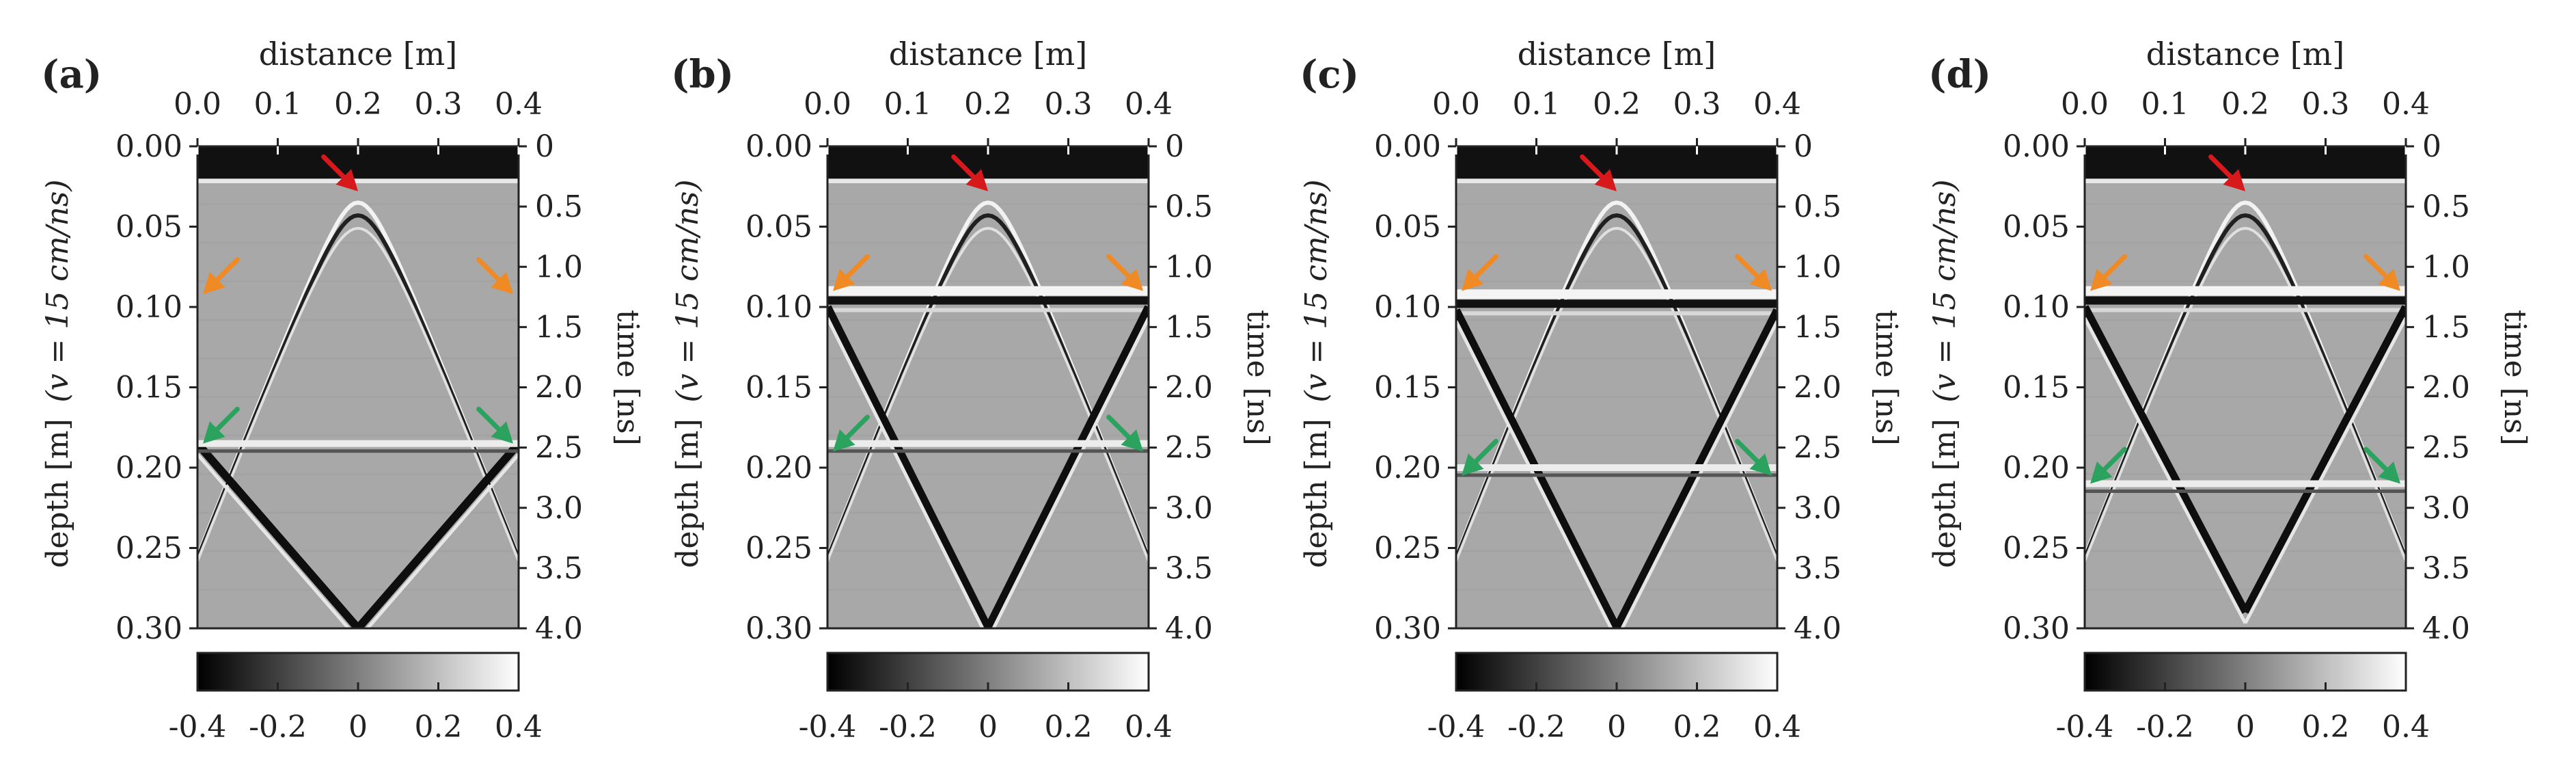  Describe the element at coordinates (1407, 388) in the screenshot. I see `y-tick-label: 0.15` at that location.